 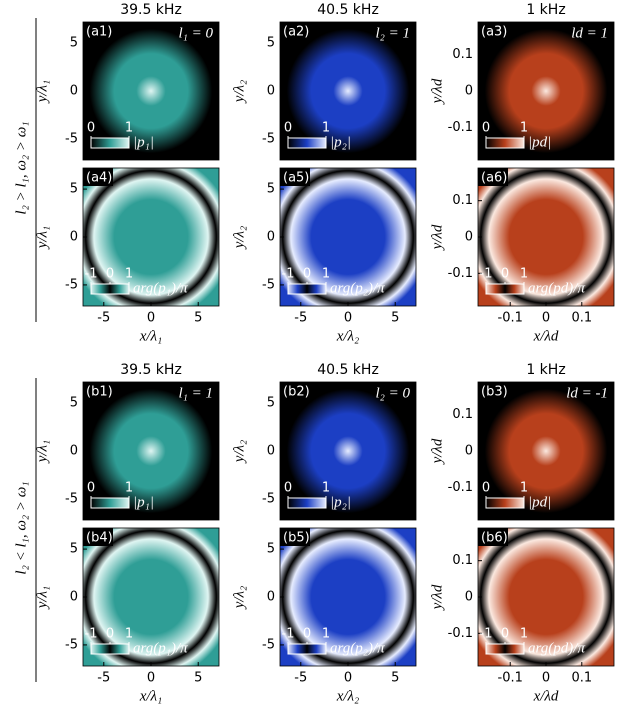 I want to click on x-tick-label: 0.1, so click(x=581, y=678).